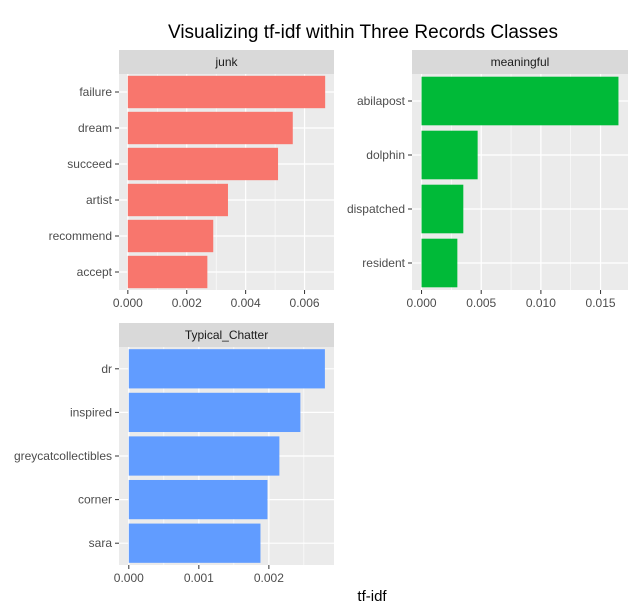 The height and width of the screenshot is (604, 640). Describe the element at coordinates (99, 200) in the screenshot. I see `y-tick-label: artist` at that location.